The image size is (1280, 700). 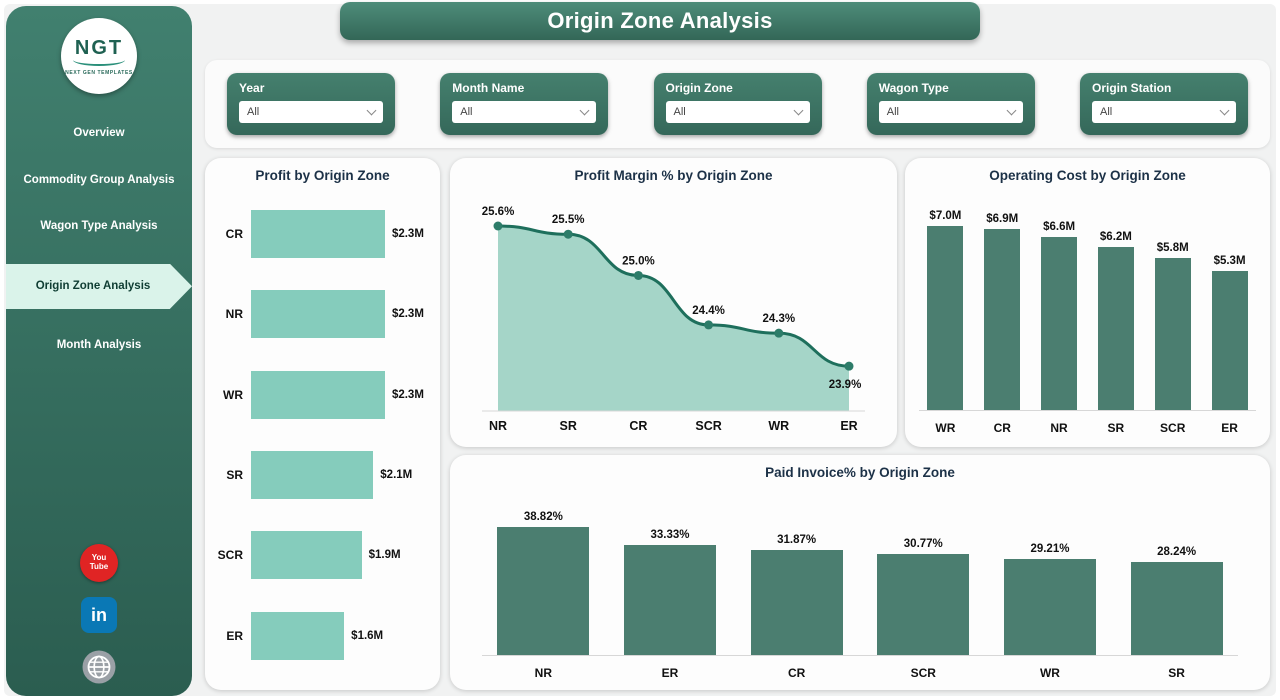 I want to click on logo-swoosh-icon, so click(x=99, y=60).